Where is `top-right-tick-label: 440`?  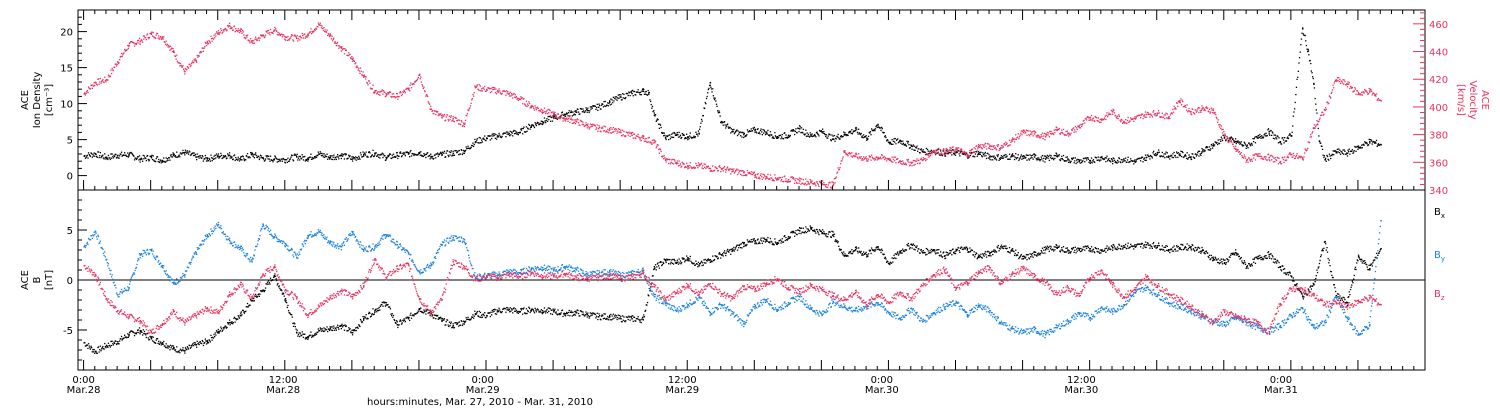 top-right-tick-label: 440 is located at coordinates (1438, 53).